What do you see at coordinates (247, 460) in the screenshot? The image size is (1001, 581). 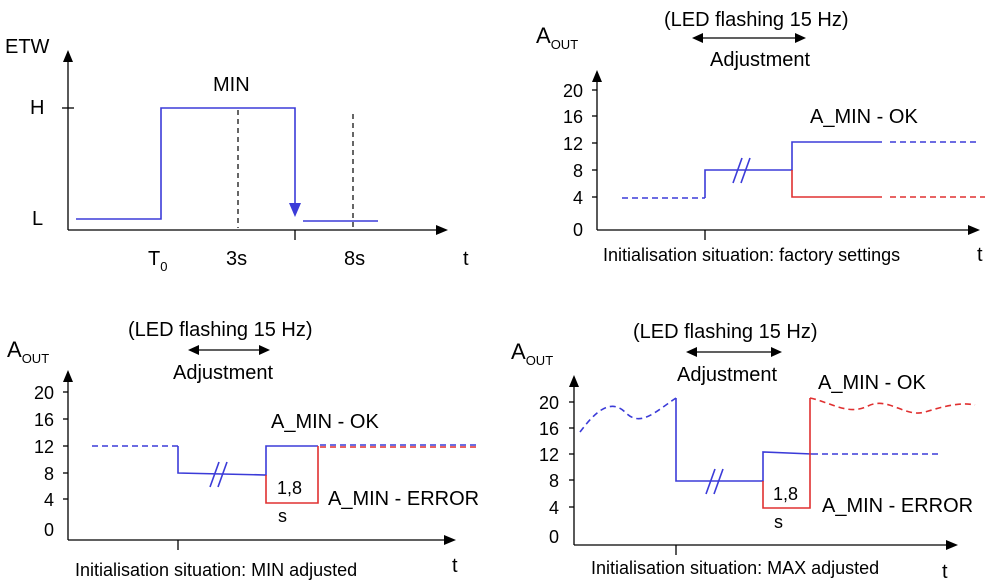 I see `p3-signal-ok` at bounding box center [247, 460].